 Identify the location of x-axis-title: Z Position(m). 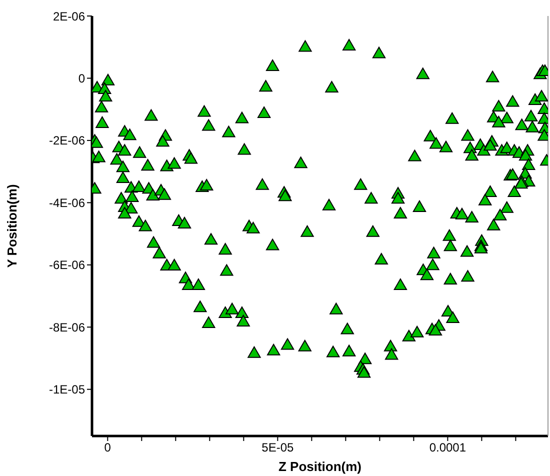
(320, 466).